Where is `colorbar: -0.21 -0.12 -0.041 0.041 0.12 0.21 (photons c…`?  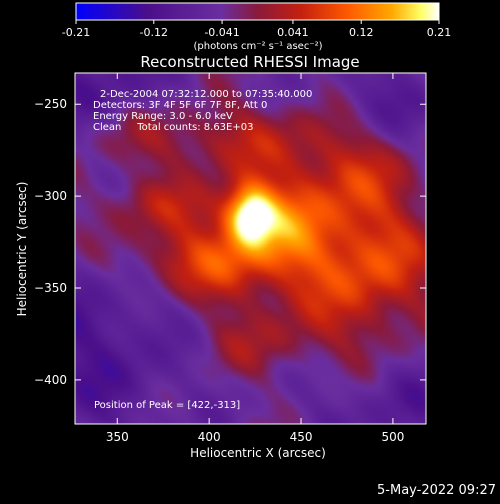
colorbar: -0.21 -0.12 -0.041 0.041 0.12 0.21 (photons c… is located at coordinates (256, 27).